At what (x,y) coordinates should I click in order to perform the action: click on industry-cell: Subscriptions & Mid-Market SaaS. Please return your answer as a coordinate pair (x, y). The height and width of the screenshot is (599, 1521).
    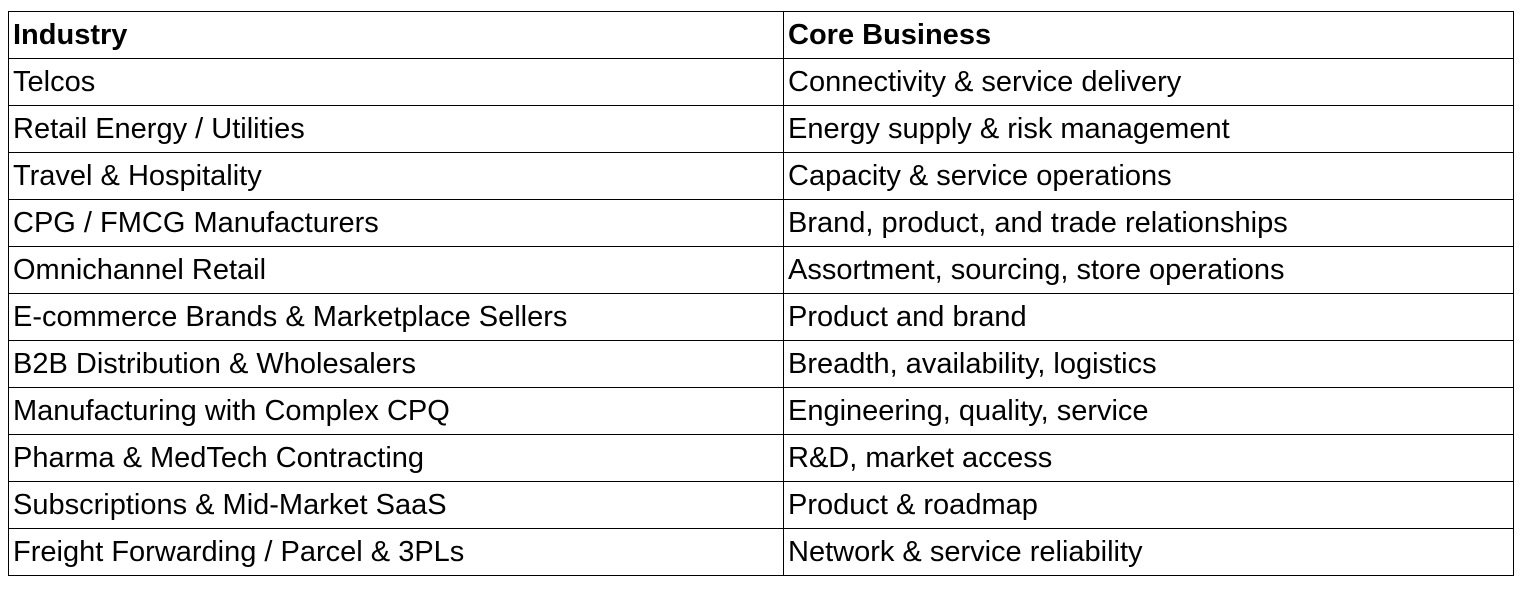
    Looking at the image, I should click on (396, 505).